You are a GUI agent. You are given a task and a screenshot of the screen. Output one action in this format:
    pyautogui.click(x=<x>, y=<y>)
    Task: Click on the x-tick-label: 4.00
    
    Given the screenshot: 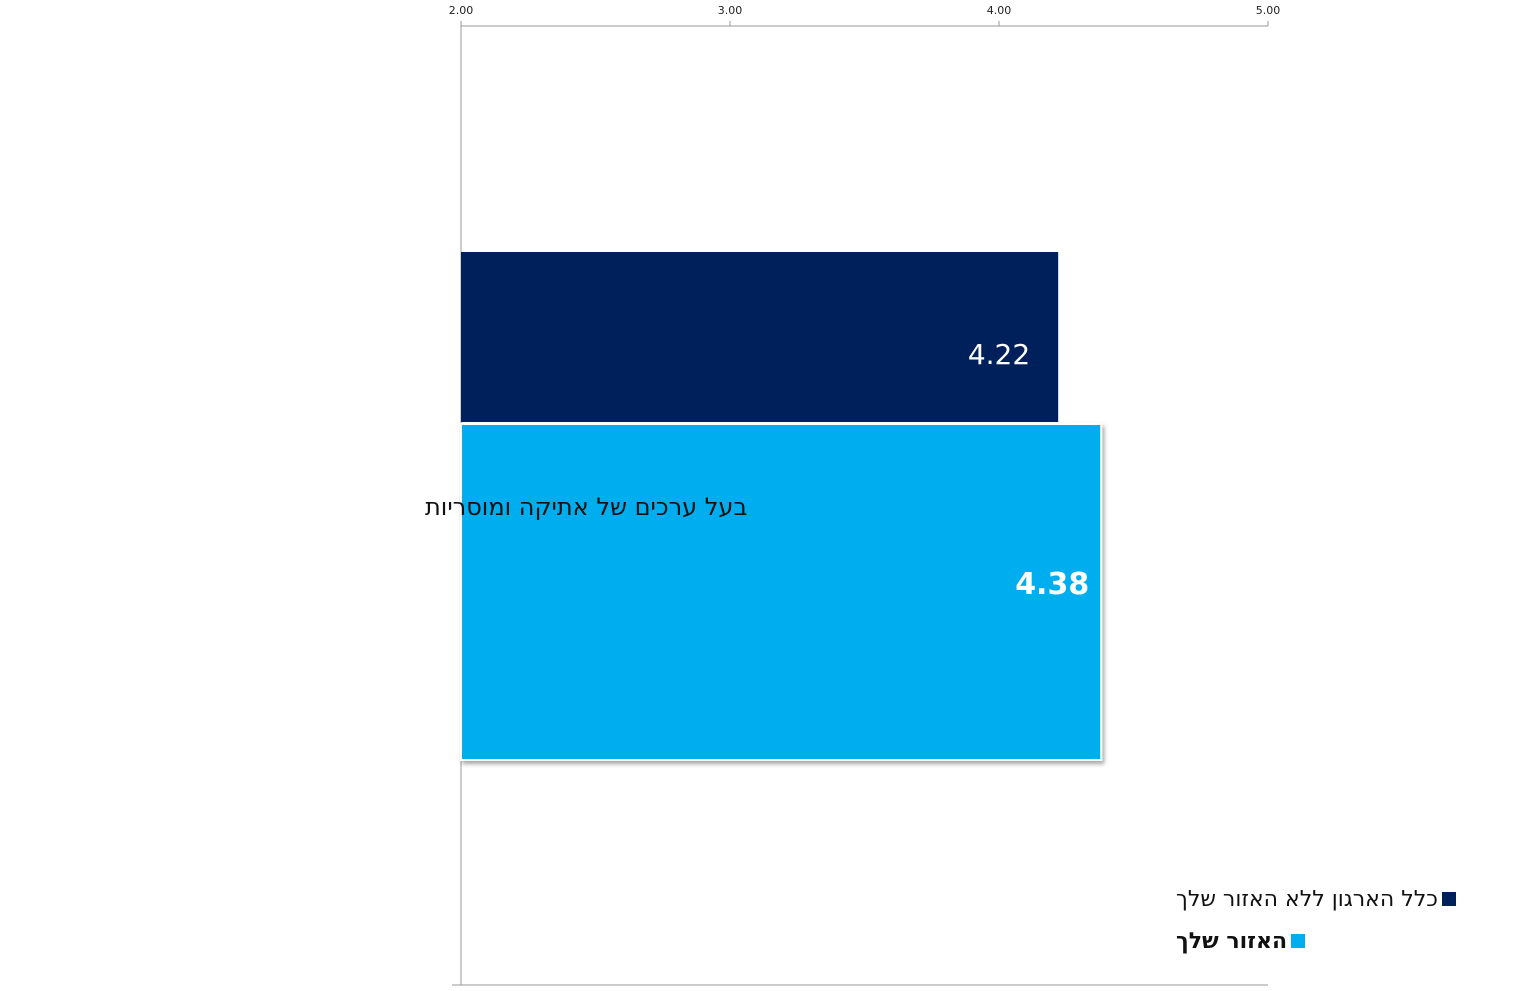 What is the action you would take?
    pyautogui.click(x=999, y=10)
    